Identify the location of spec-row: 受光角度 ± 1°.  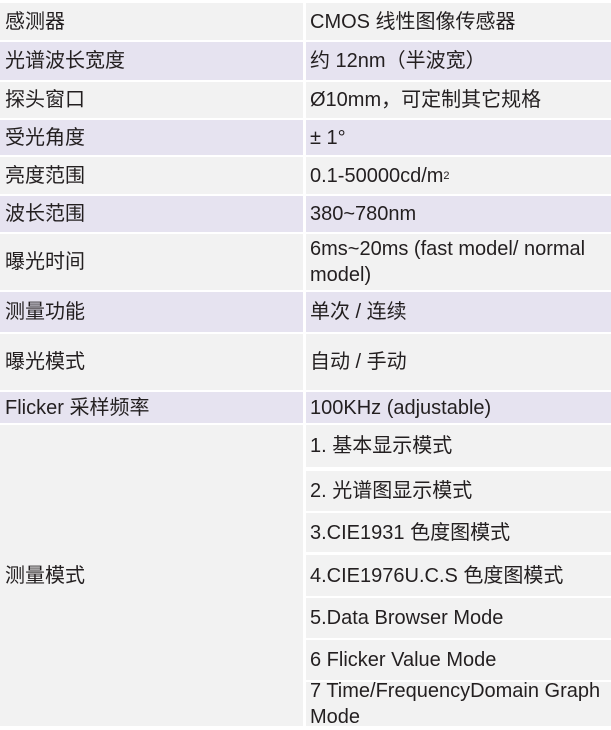
(305, 137).